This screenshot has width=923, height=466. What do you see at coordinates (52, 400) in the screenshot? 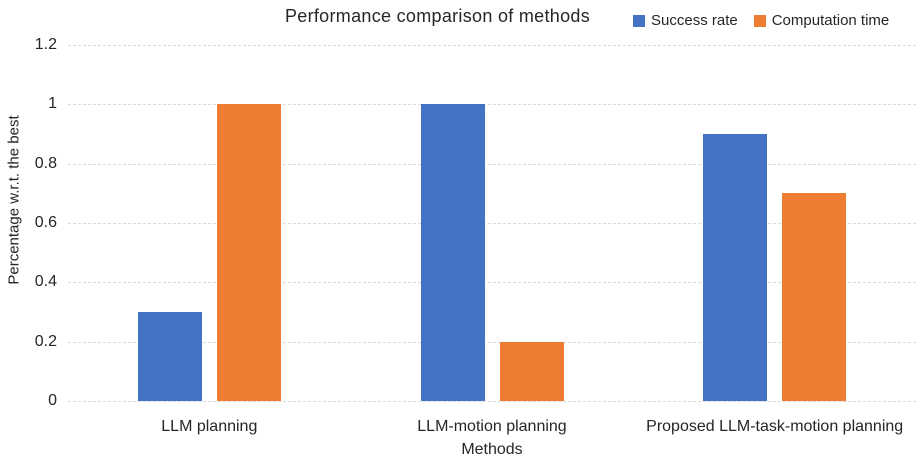
I see `y-tick-label: 0` at bounding box center [52, 400].